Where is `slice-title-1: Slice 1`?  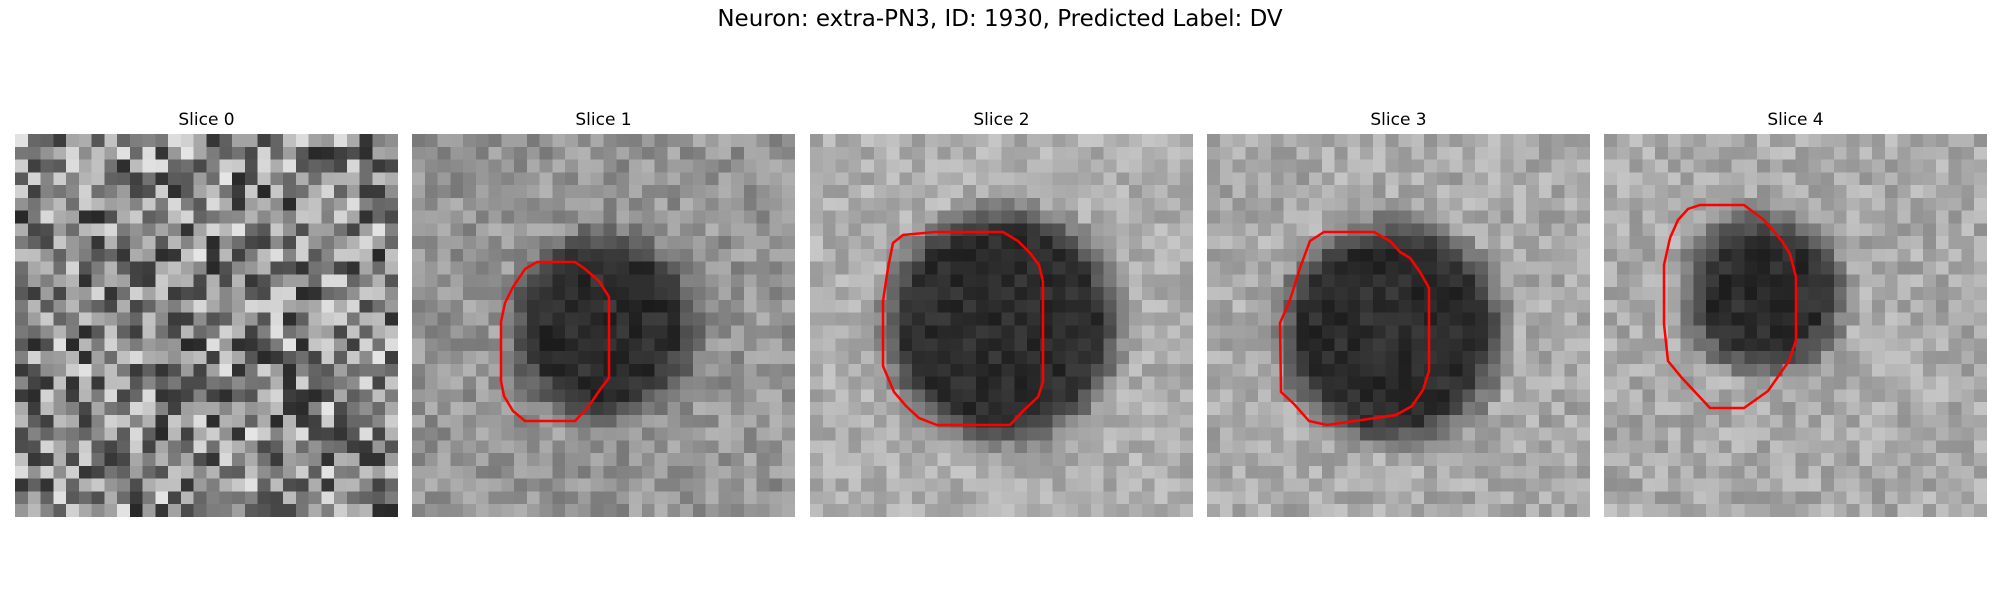 slice-title-1: Slice 1 is located at coordinates (603, 120).